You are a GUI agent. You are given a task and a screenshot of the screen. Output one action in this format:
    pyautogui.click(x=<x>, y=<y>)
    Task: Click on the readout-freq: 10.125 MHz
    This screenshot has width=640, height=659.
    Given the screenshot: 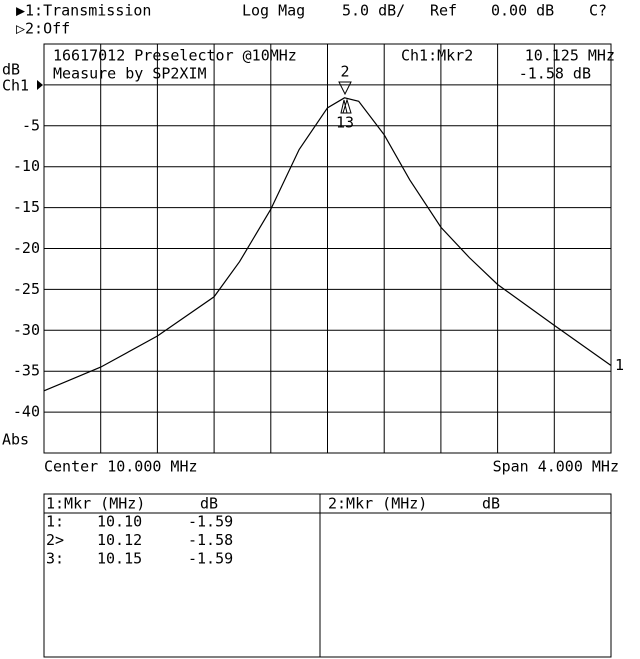 What is the action you would take?
    pyautogui.click(x=570, y=56)
    